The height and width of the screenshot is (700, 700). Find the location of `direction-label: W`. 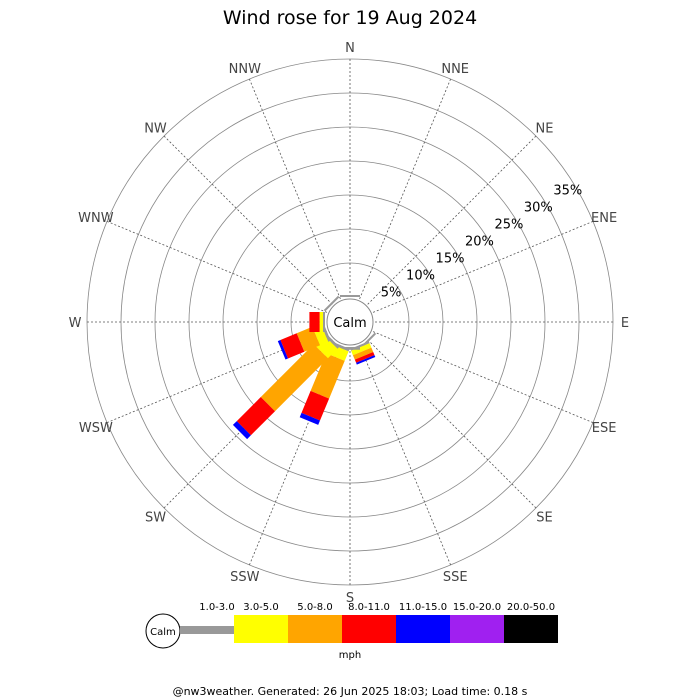

direction-label: W is located at coordinates (75, 323).